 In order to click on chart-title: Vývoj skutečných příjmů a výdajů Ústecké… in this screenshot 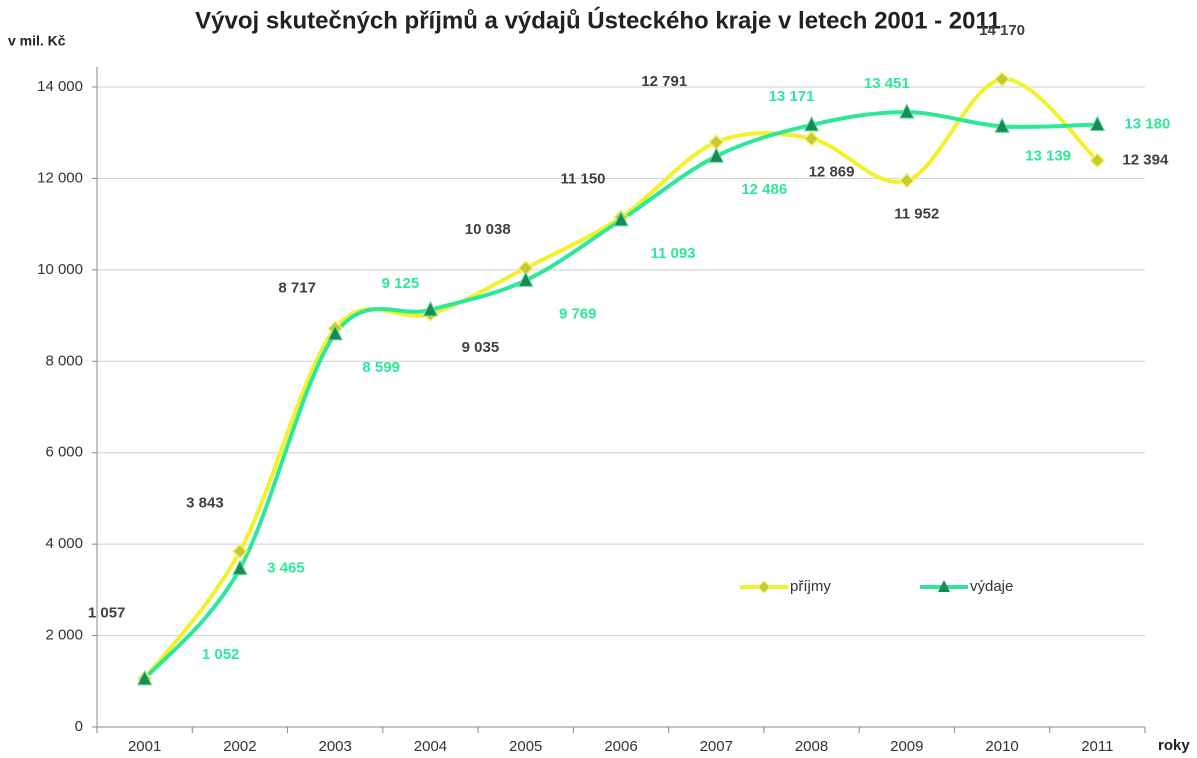, I will do `click(598, 20)`.